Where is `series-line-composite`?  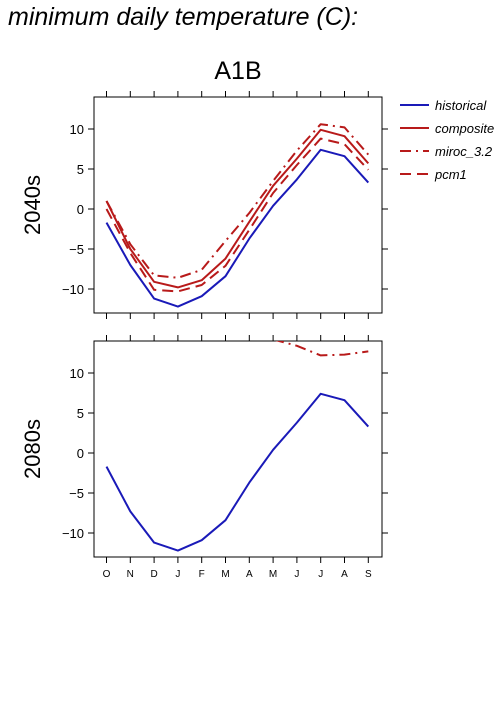
series-line-composite is located at coordinates (237, 208).